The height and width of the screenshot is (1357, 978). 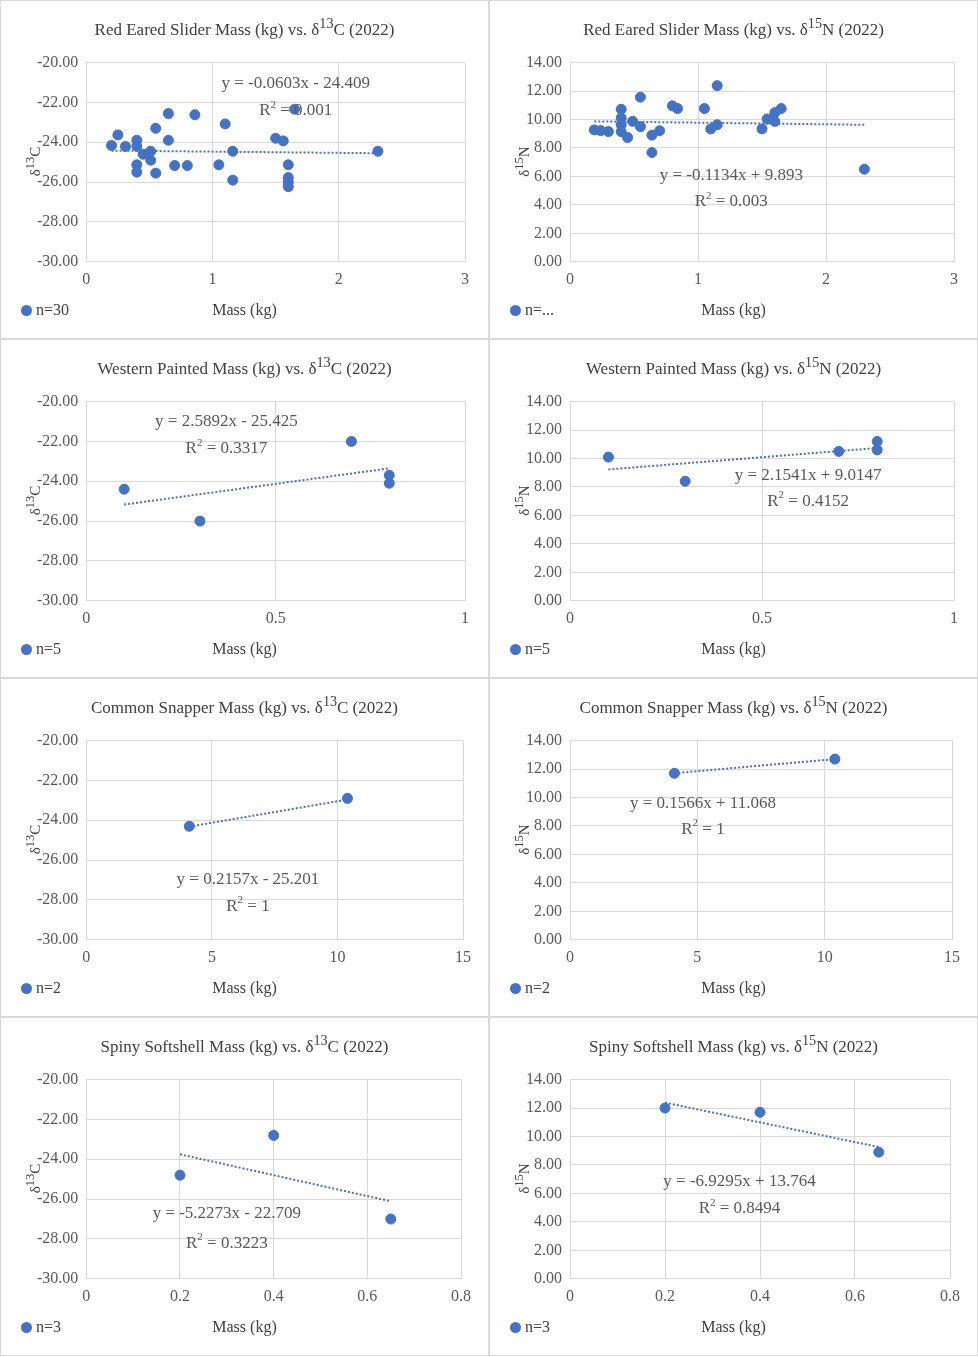 I want to click on chart-title: Common Snapper Mass (kg) vs. δ$^{13}$C (2022), so click(x=244, y=705).